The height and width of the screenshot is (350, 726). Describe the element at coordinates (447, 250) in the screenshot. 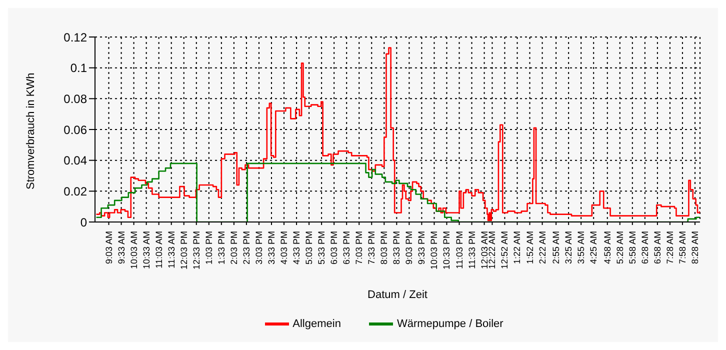

I see `x-tick-label: 10:33 PM` at that location.